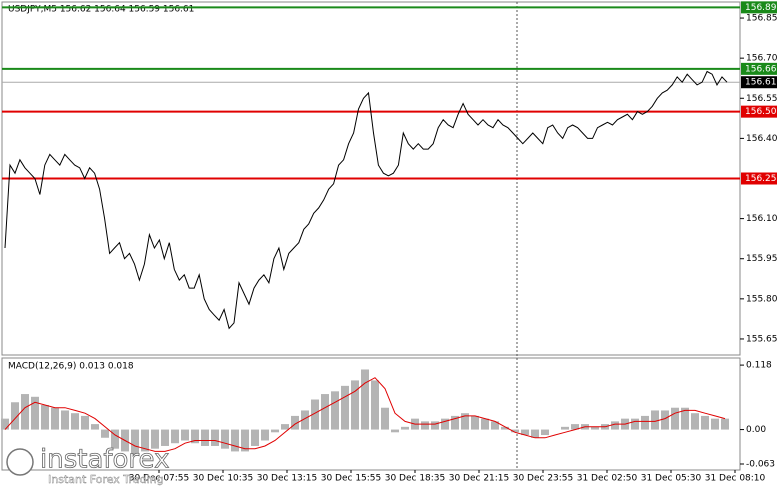  Describe the element at coordinates (287, 479) in the screenshot. I see `x-tick-label: 30 Dec 13:15` at that location.